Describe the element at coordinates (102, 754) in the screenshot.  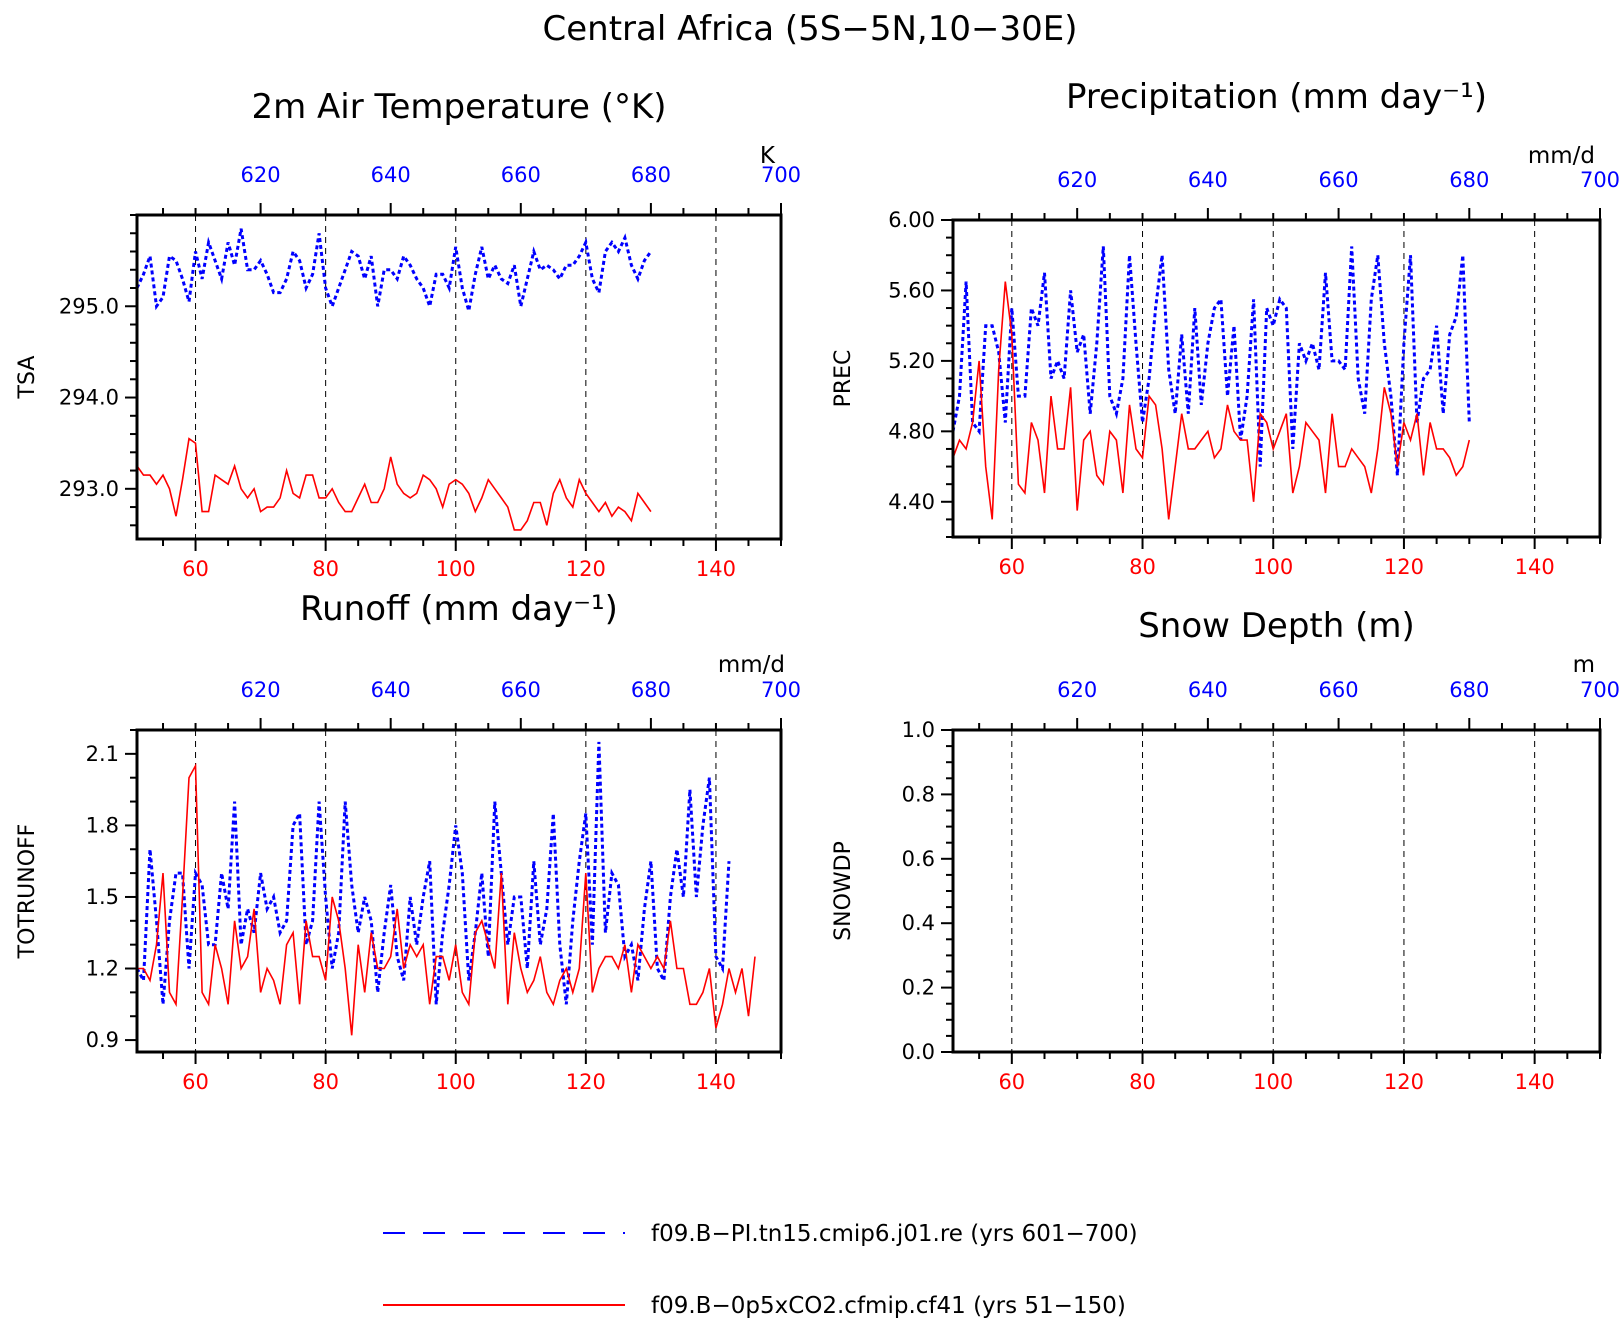
I see `y-tick-label: 2.1` at that location.